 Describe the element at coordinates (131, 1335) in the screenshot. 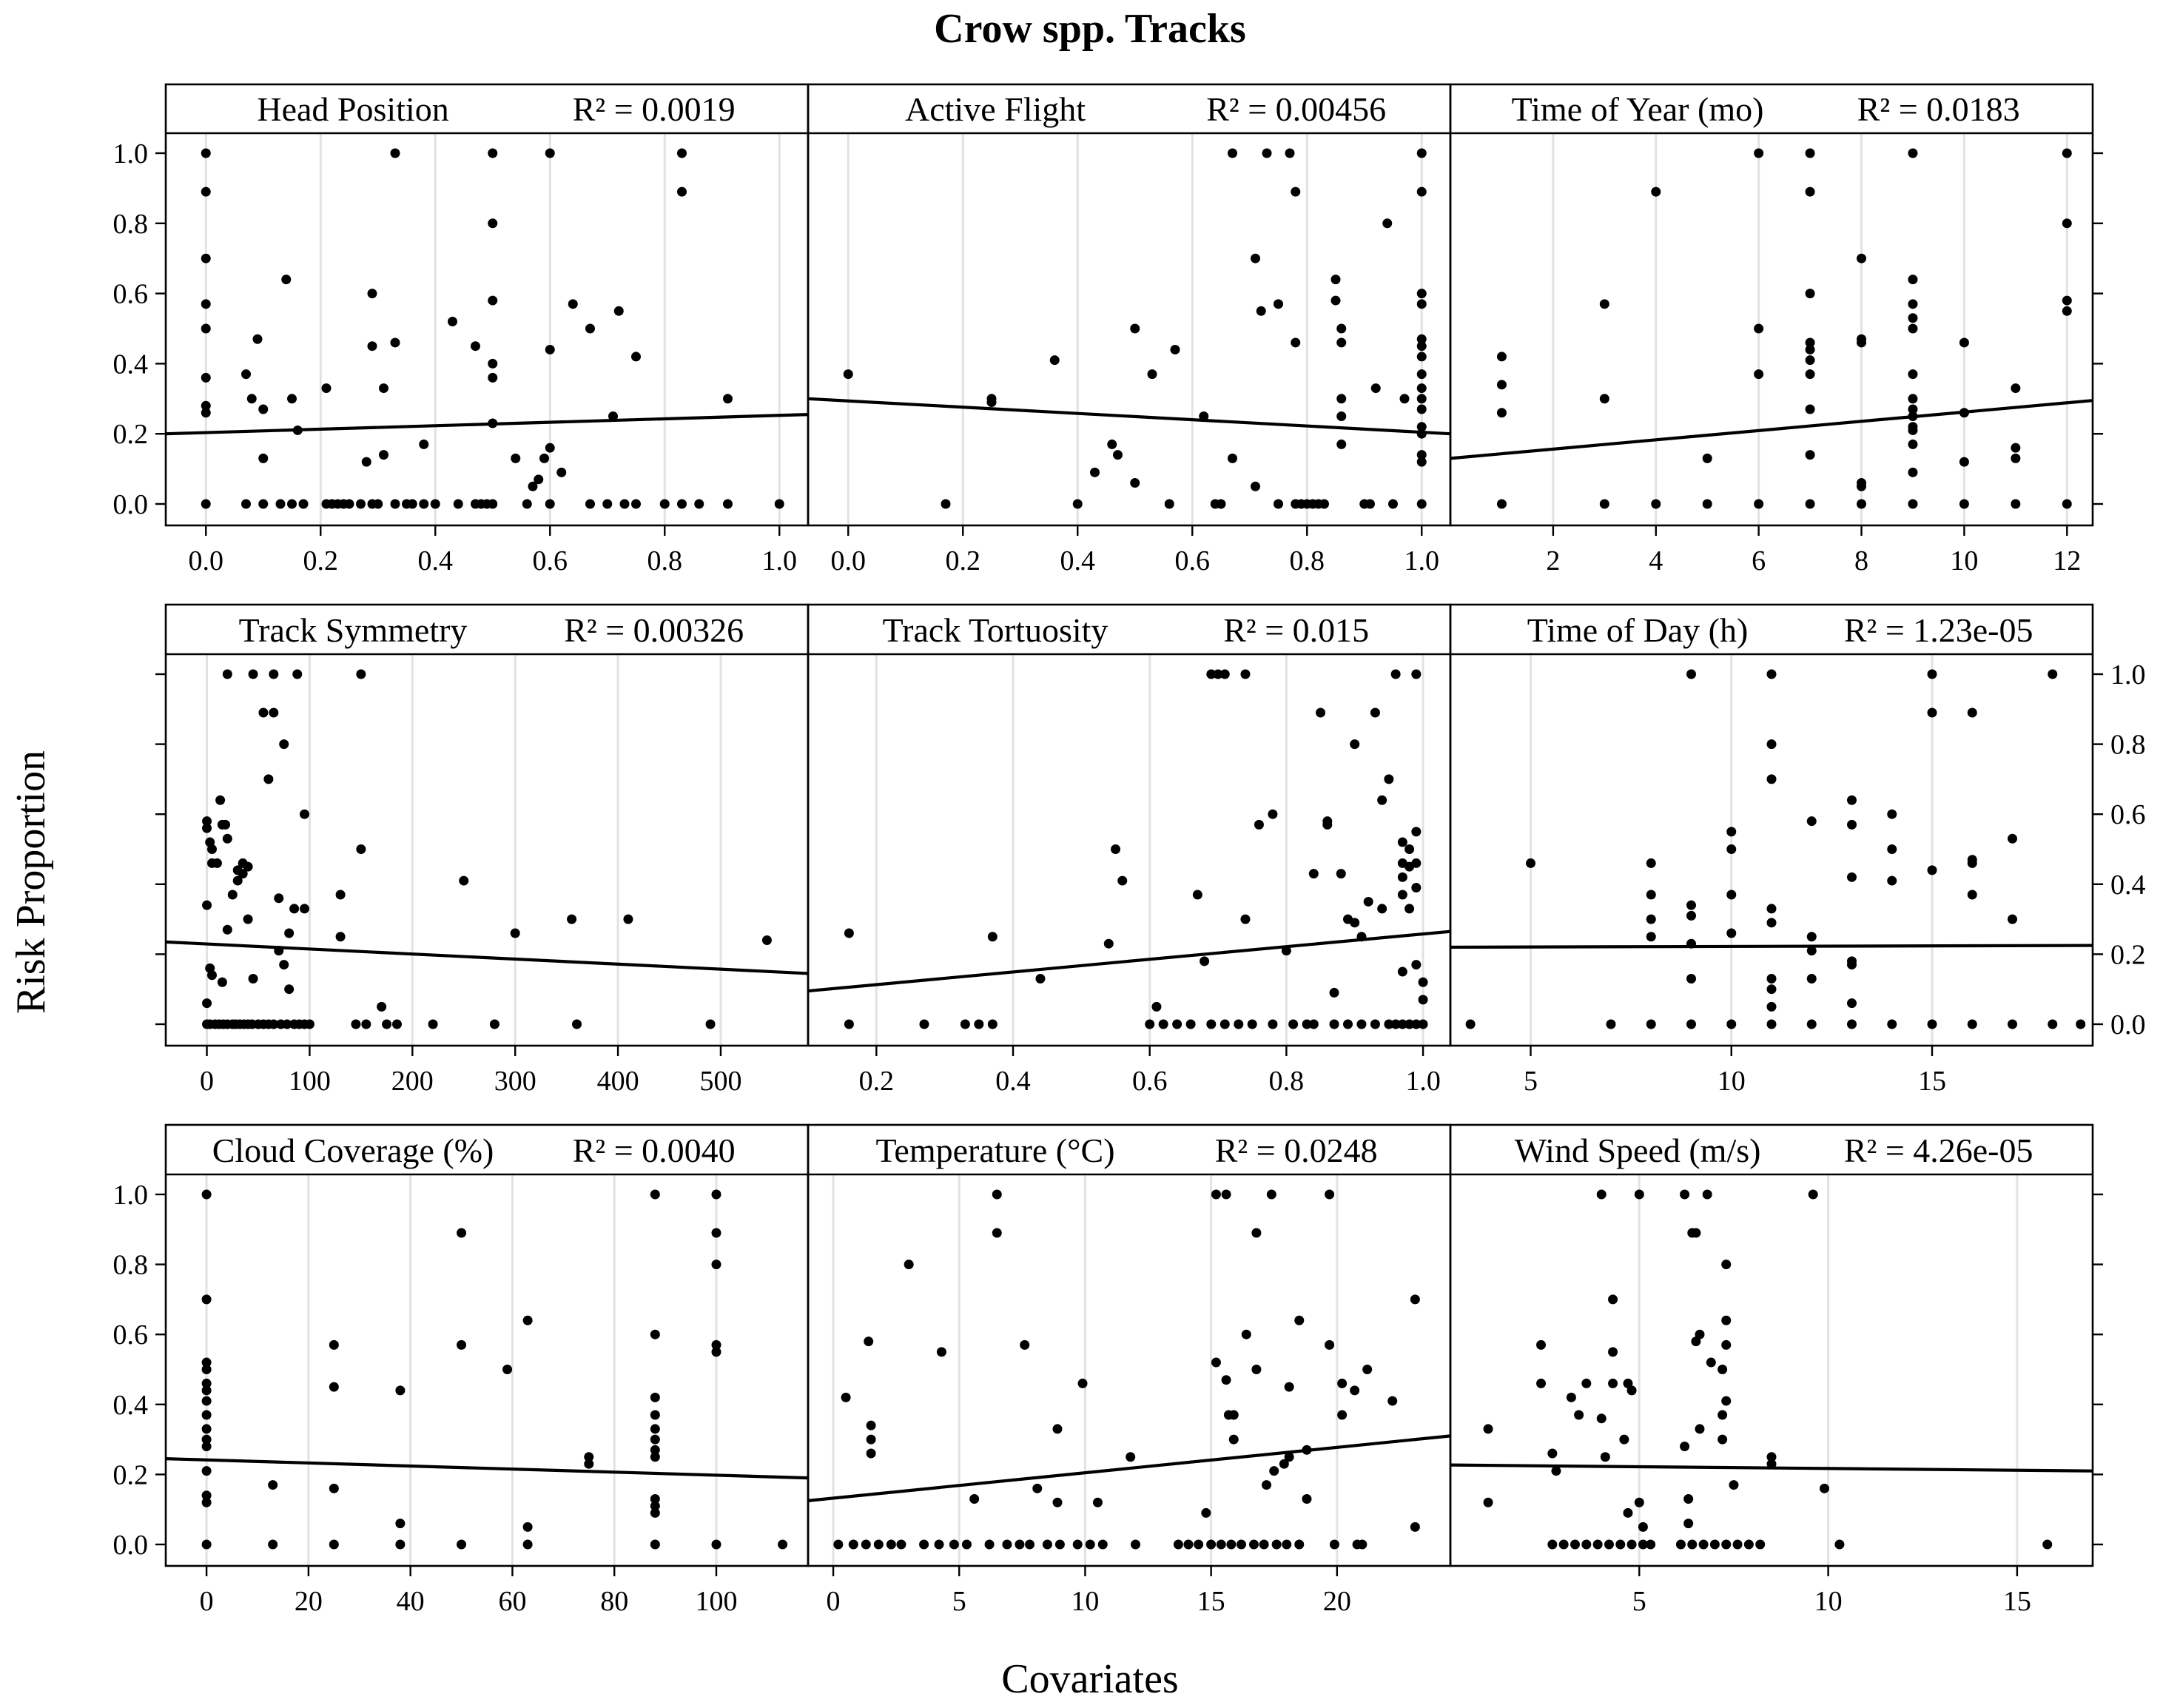

I see `y-tick-label: 0.6` at that location.